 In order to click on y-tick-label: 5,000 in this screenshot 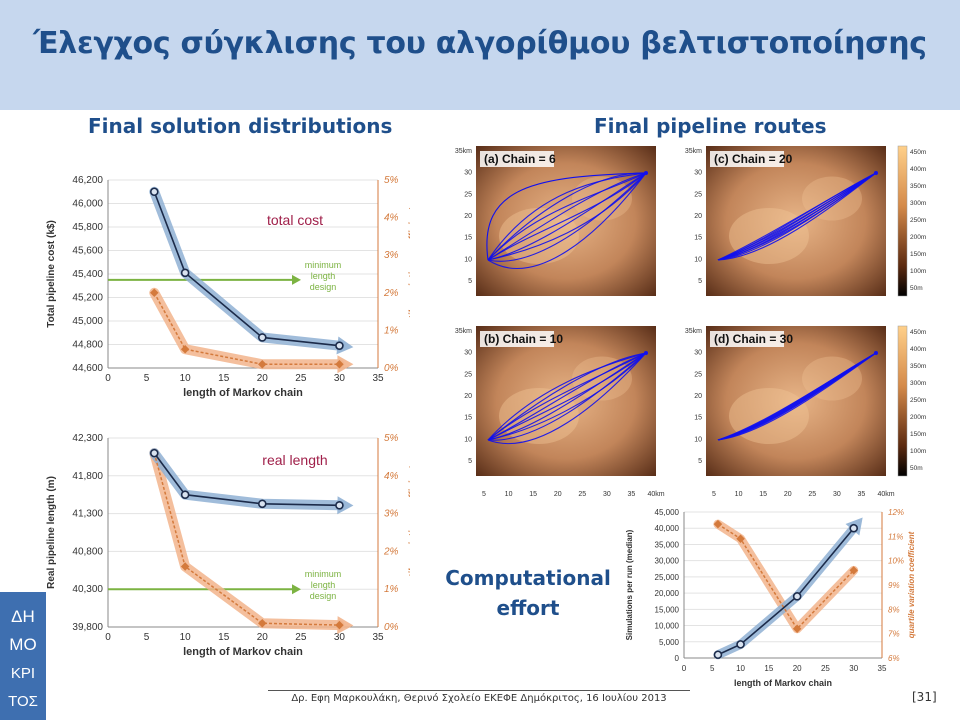, I will do `click(669, 642)`.